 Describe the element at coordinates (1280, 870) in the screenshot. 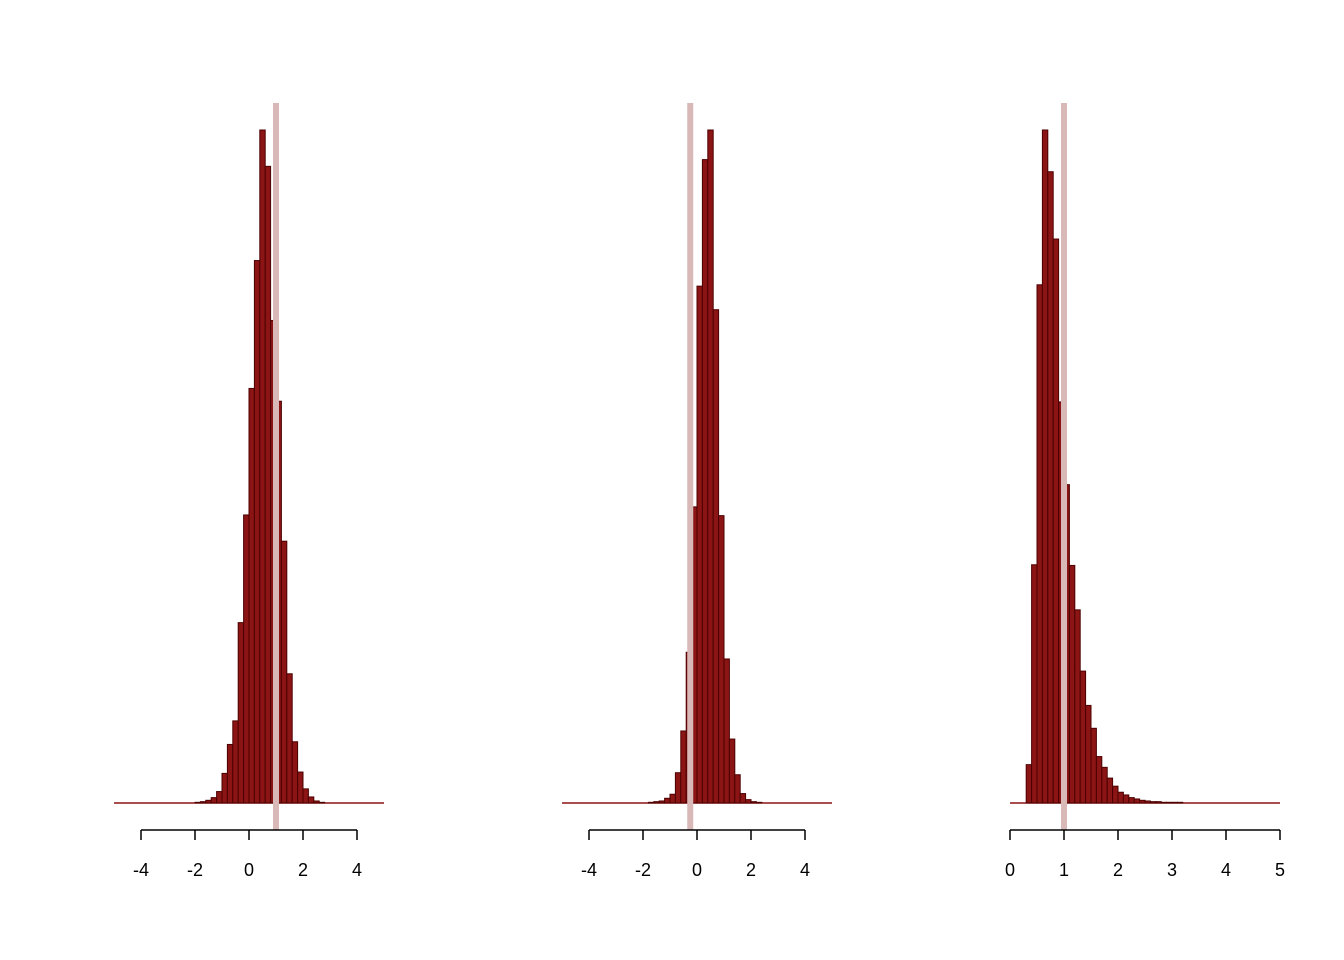

I see `x-tick-label: 5` at that location.